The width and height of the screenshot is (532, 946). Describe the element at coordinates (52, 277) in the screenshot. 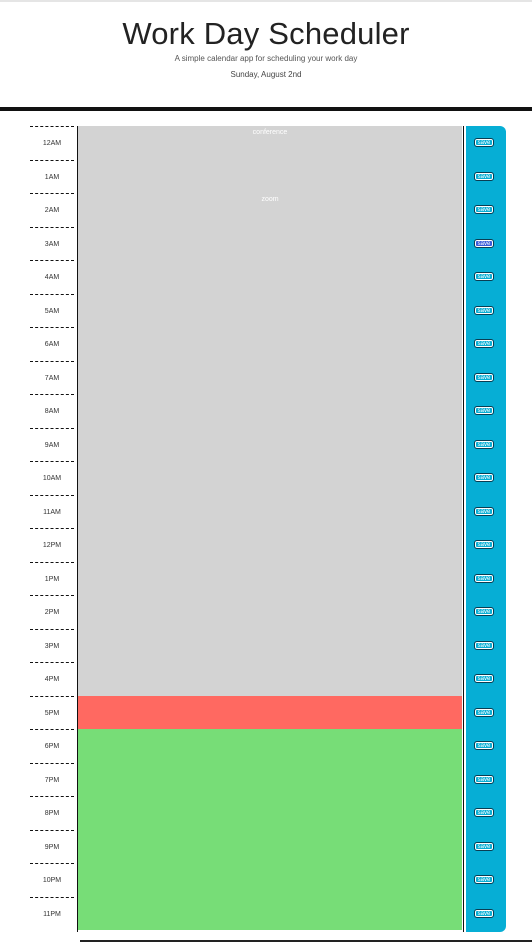

I see `hour-label: 4AM` at that location.